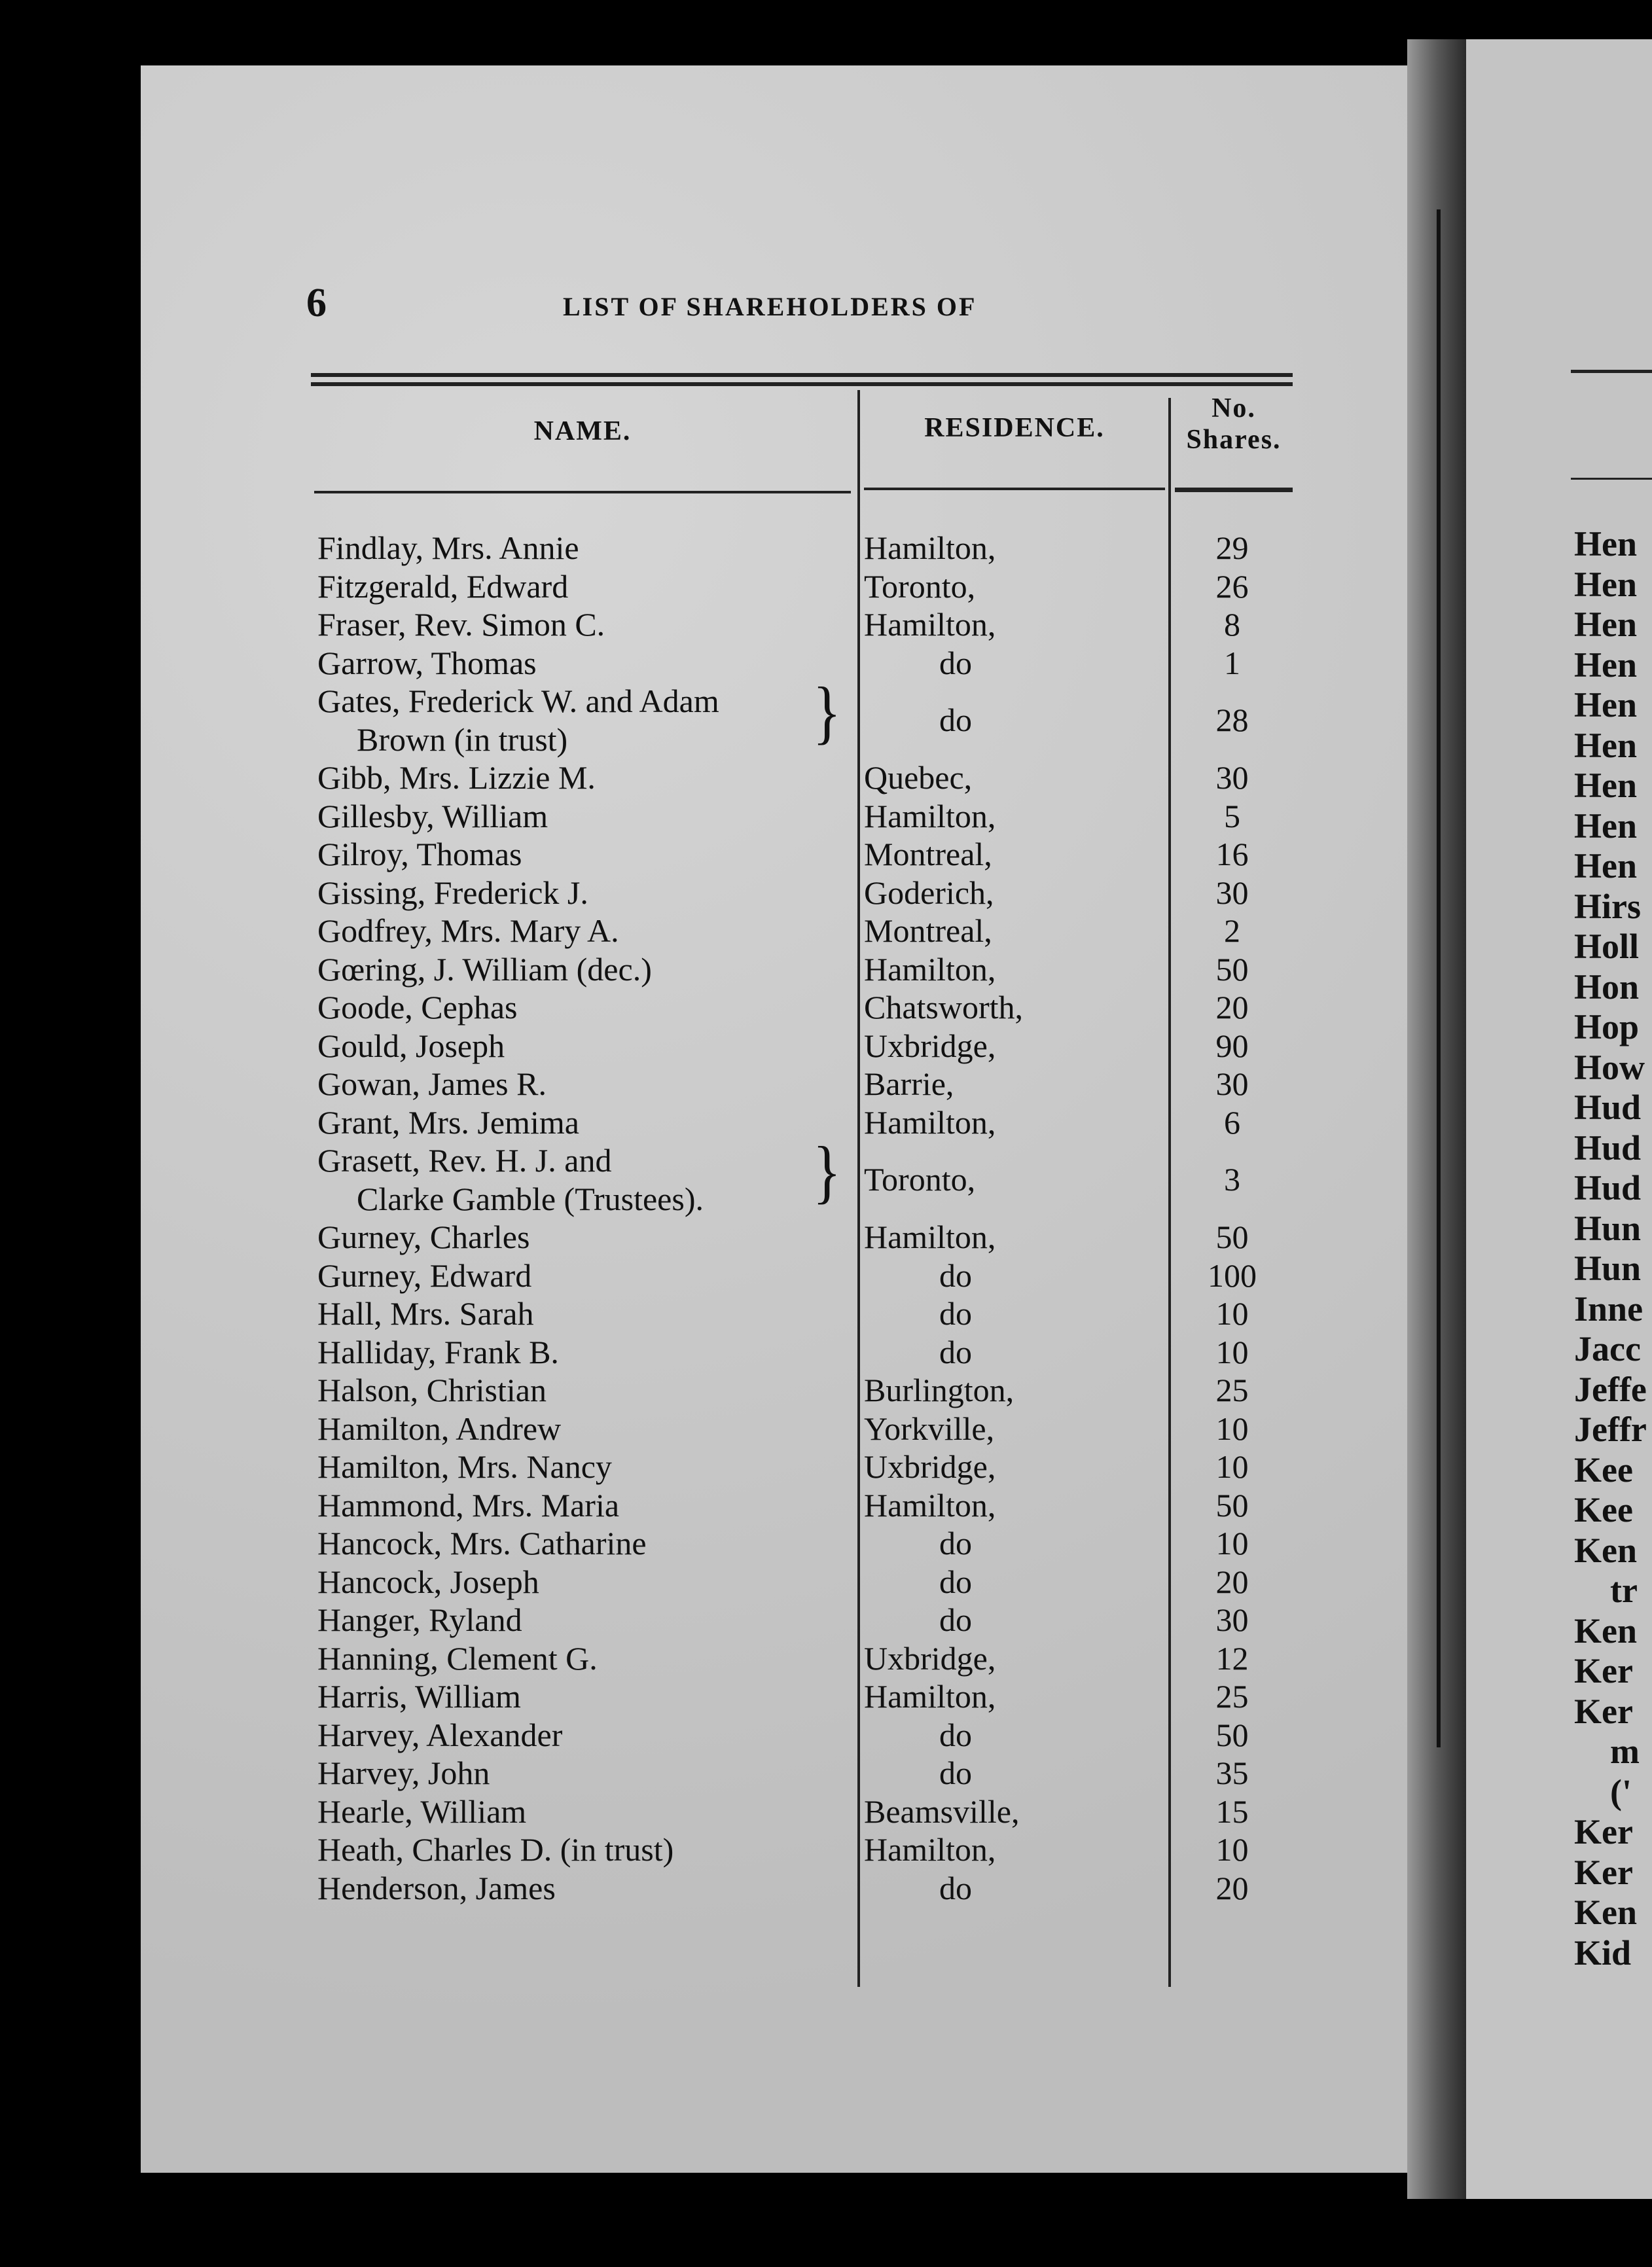 The width and height of the screenshot is (1652, 2267). Describe the element at coordinates (585, 1084) in the screenshot. I see `shareholder-name: Gowan, James R.` at that location.